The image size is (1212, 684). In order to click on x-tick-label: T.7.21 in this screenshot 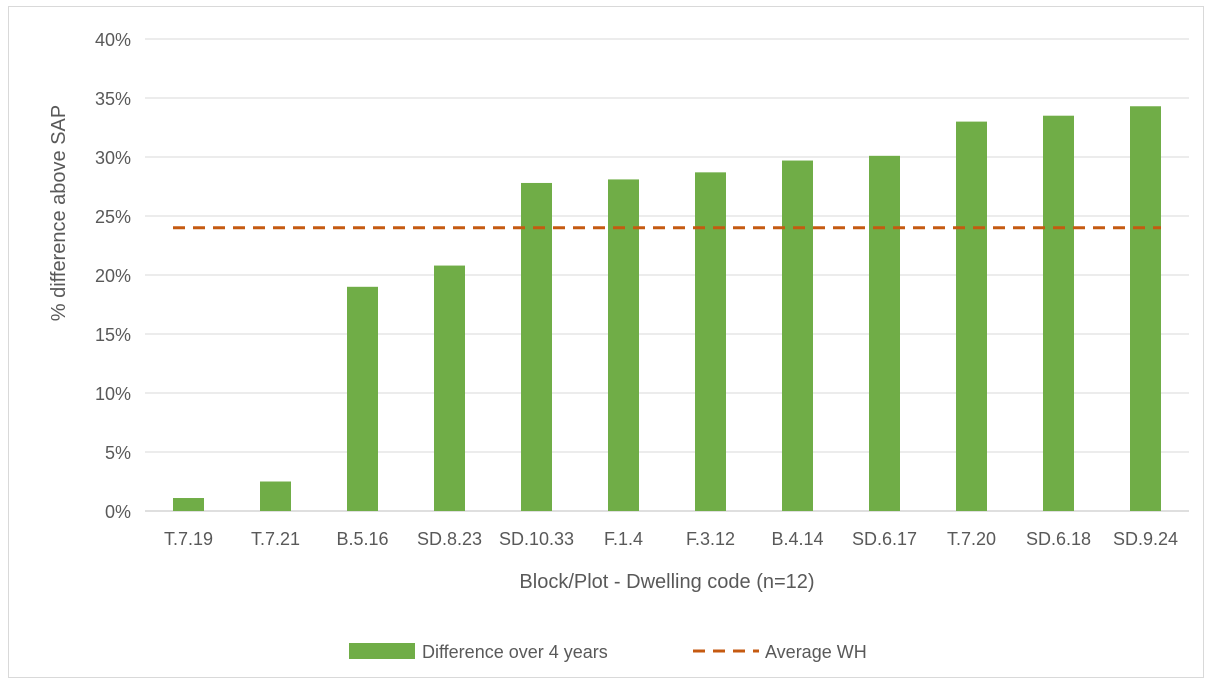, I will do `click(275, 539)`.